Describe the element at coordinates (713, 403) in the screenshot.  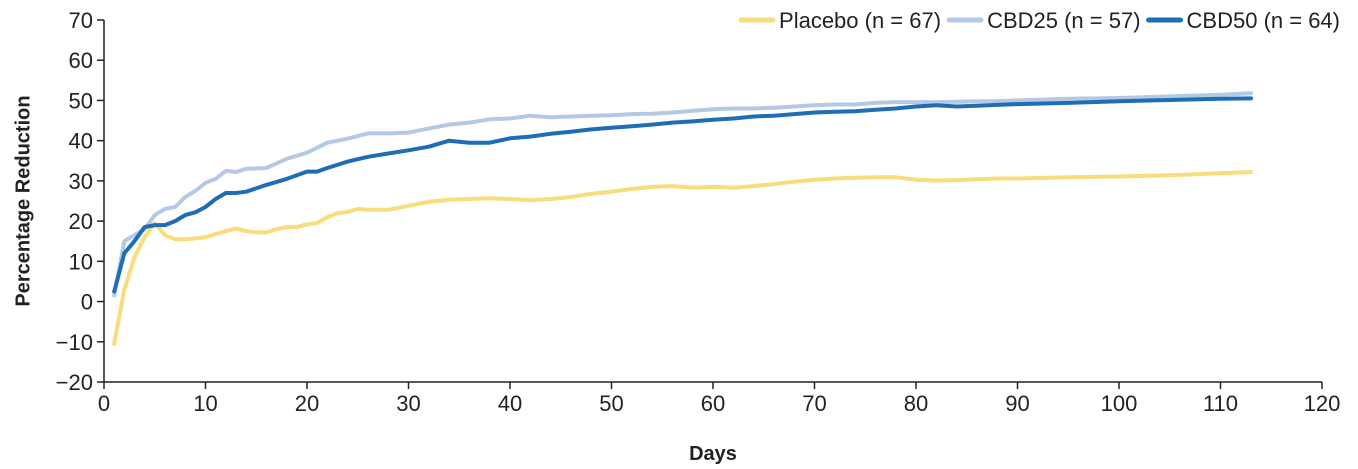
I see `x-tick-label: 60` at that location.